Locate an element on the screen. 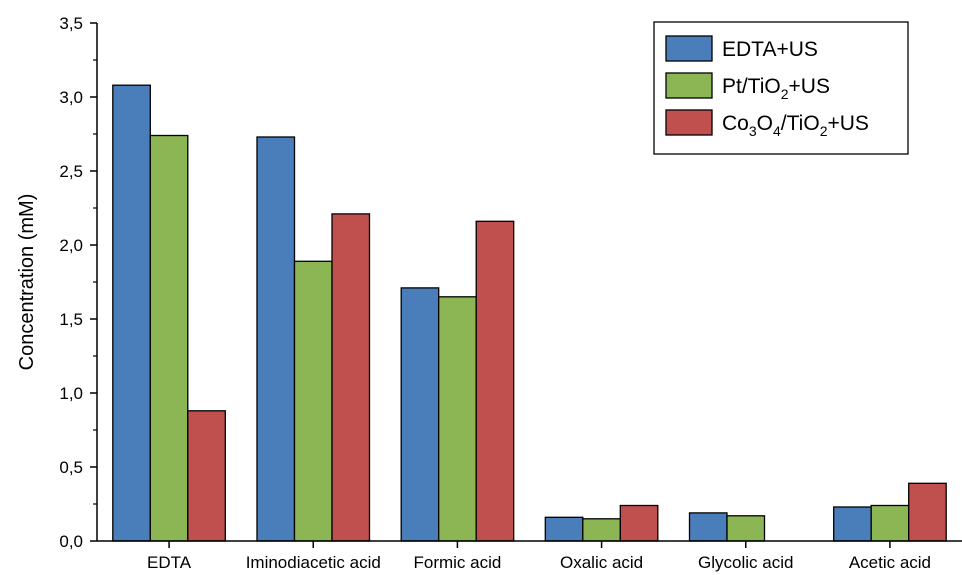 The image size is (962, 575). legend-label: EDTA+US is located at coordinates (770, 49).